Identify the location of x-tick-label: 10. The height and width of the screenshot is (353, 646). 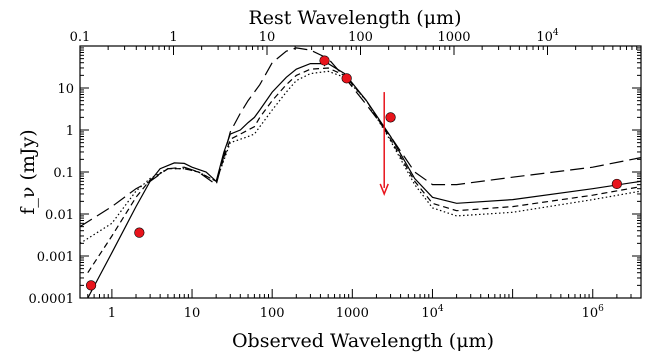
(192, 313).